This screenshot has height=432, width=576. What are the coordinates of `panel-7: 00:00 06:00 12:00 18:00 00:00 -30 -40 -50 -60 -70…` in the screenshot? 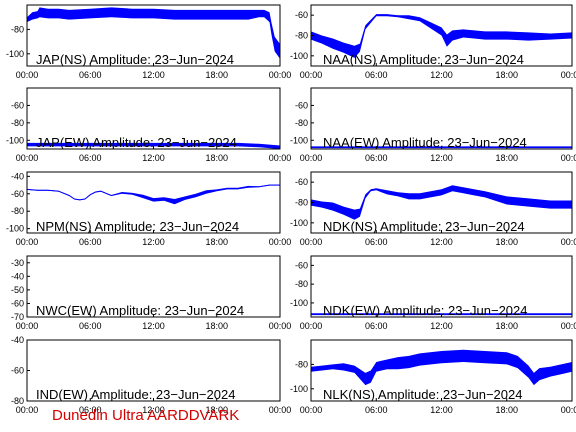 It's located at (151, 293).